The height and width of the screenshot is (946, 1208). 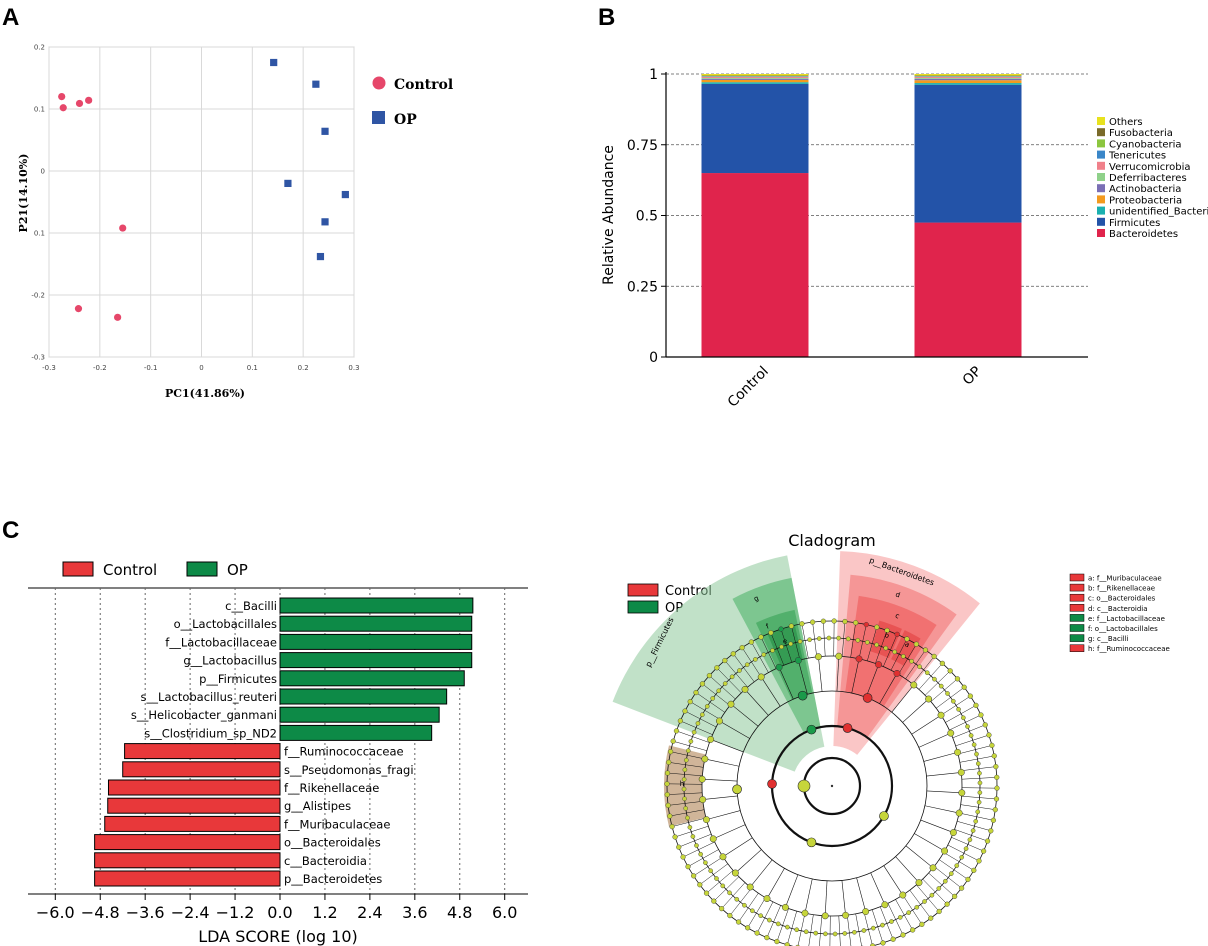 I want to click on legend-marker-op, so click(x=378, y=117).